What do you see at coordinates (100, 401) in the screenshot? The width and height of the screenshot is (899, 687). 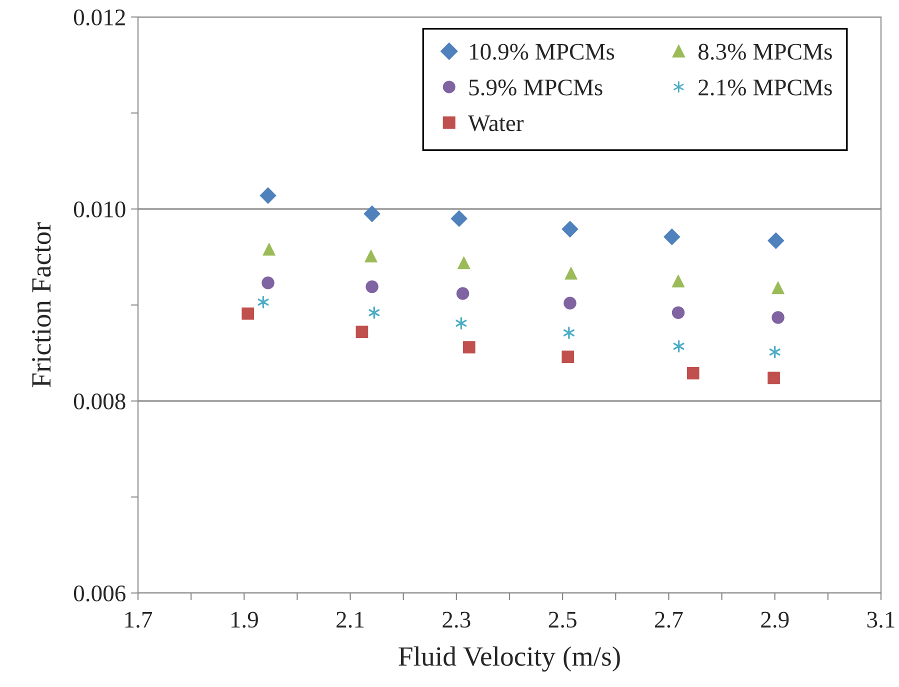 I see `y-tick-label: 0.008` at bounding box center [100, 401].